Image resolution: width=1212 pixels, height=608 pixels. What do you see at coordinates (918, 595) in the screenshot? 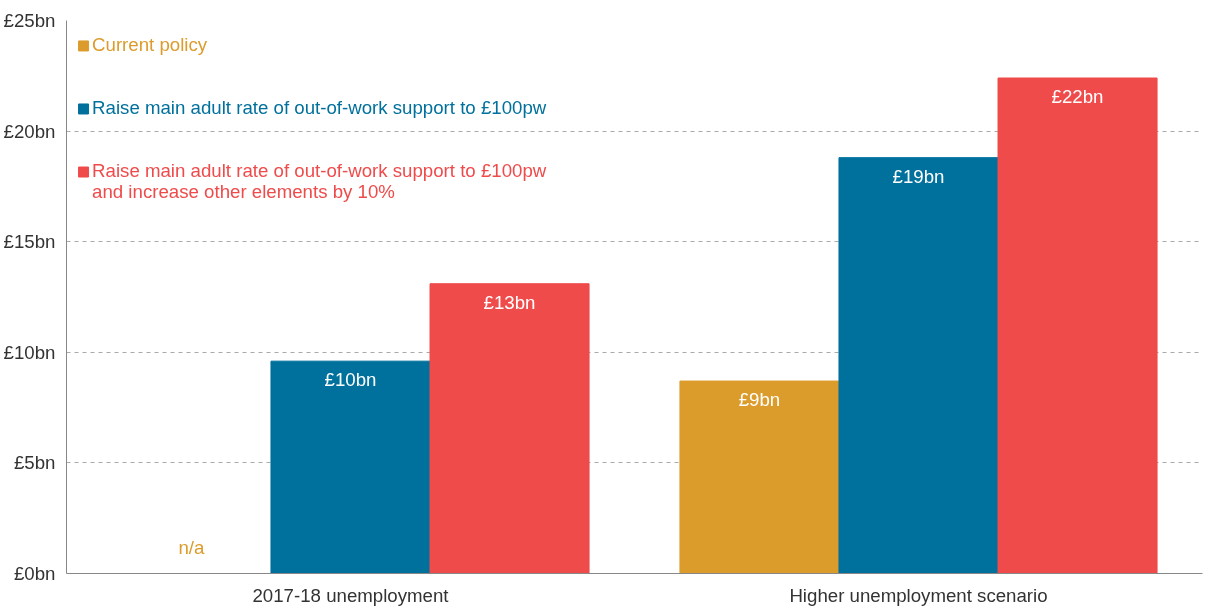
I see `x-tick-label: Higher unemployment scenario` at bounding box center [918, 595].